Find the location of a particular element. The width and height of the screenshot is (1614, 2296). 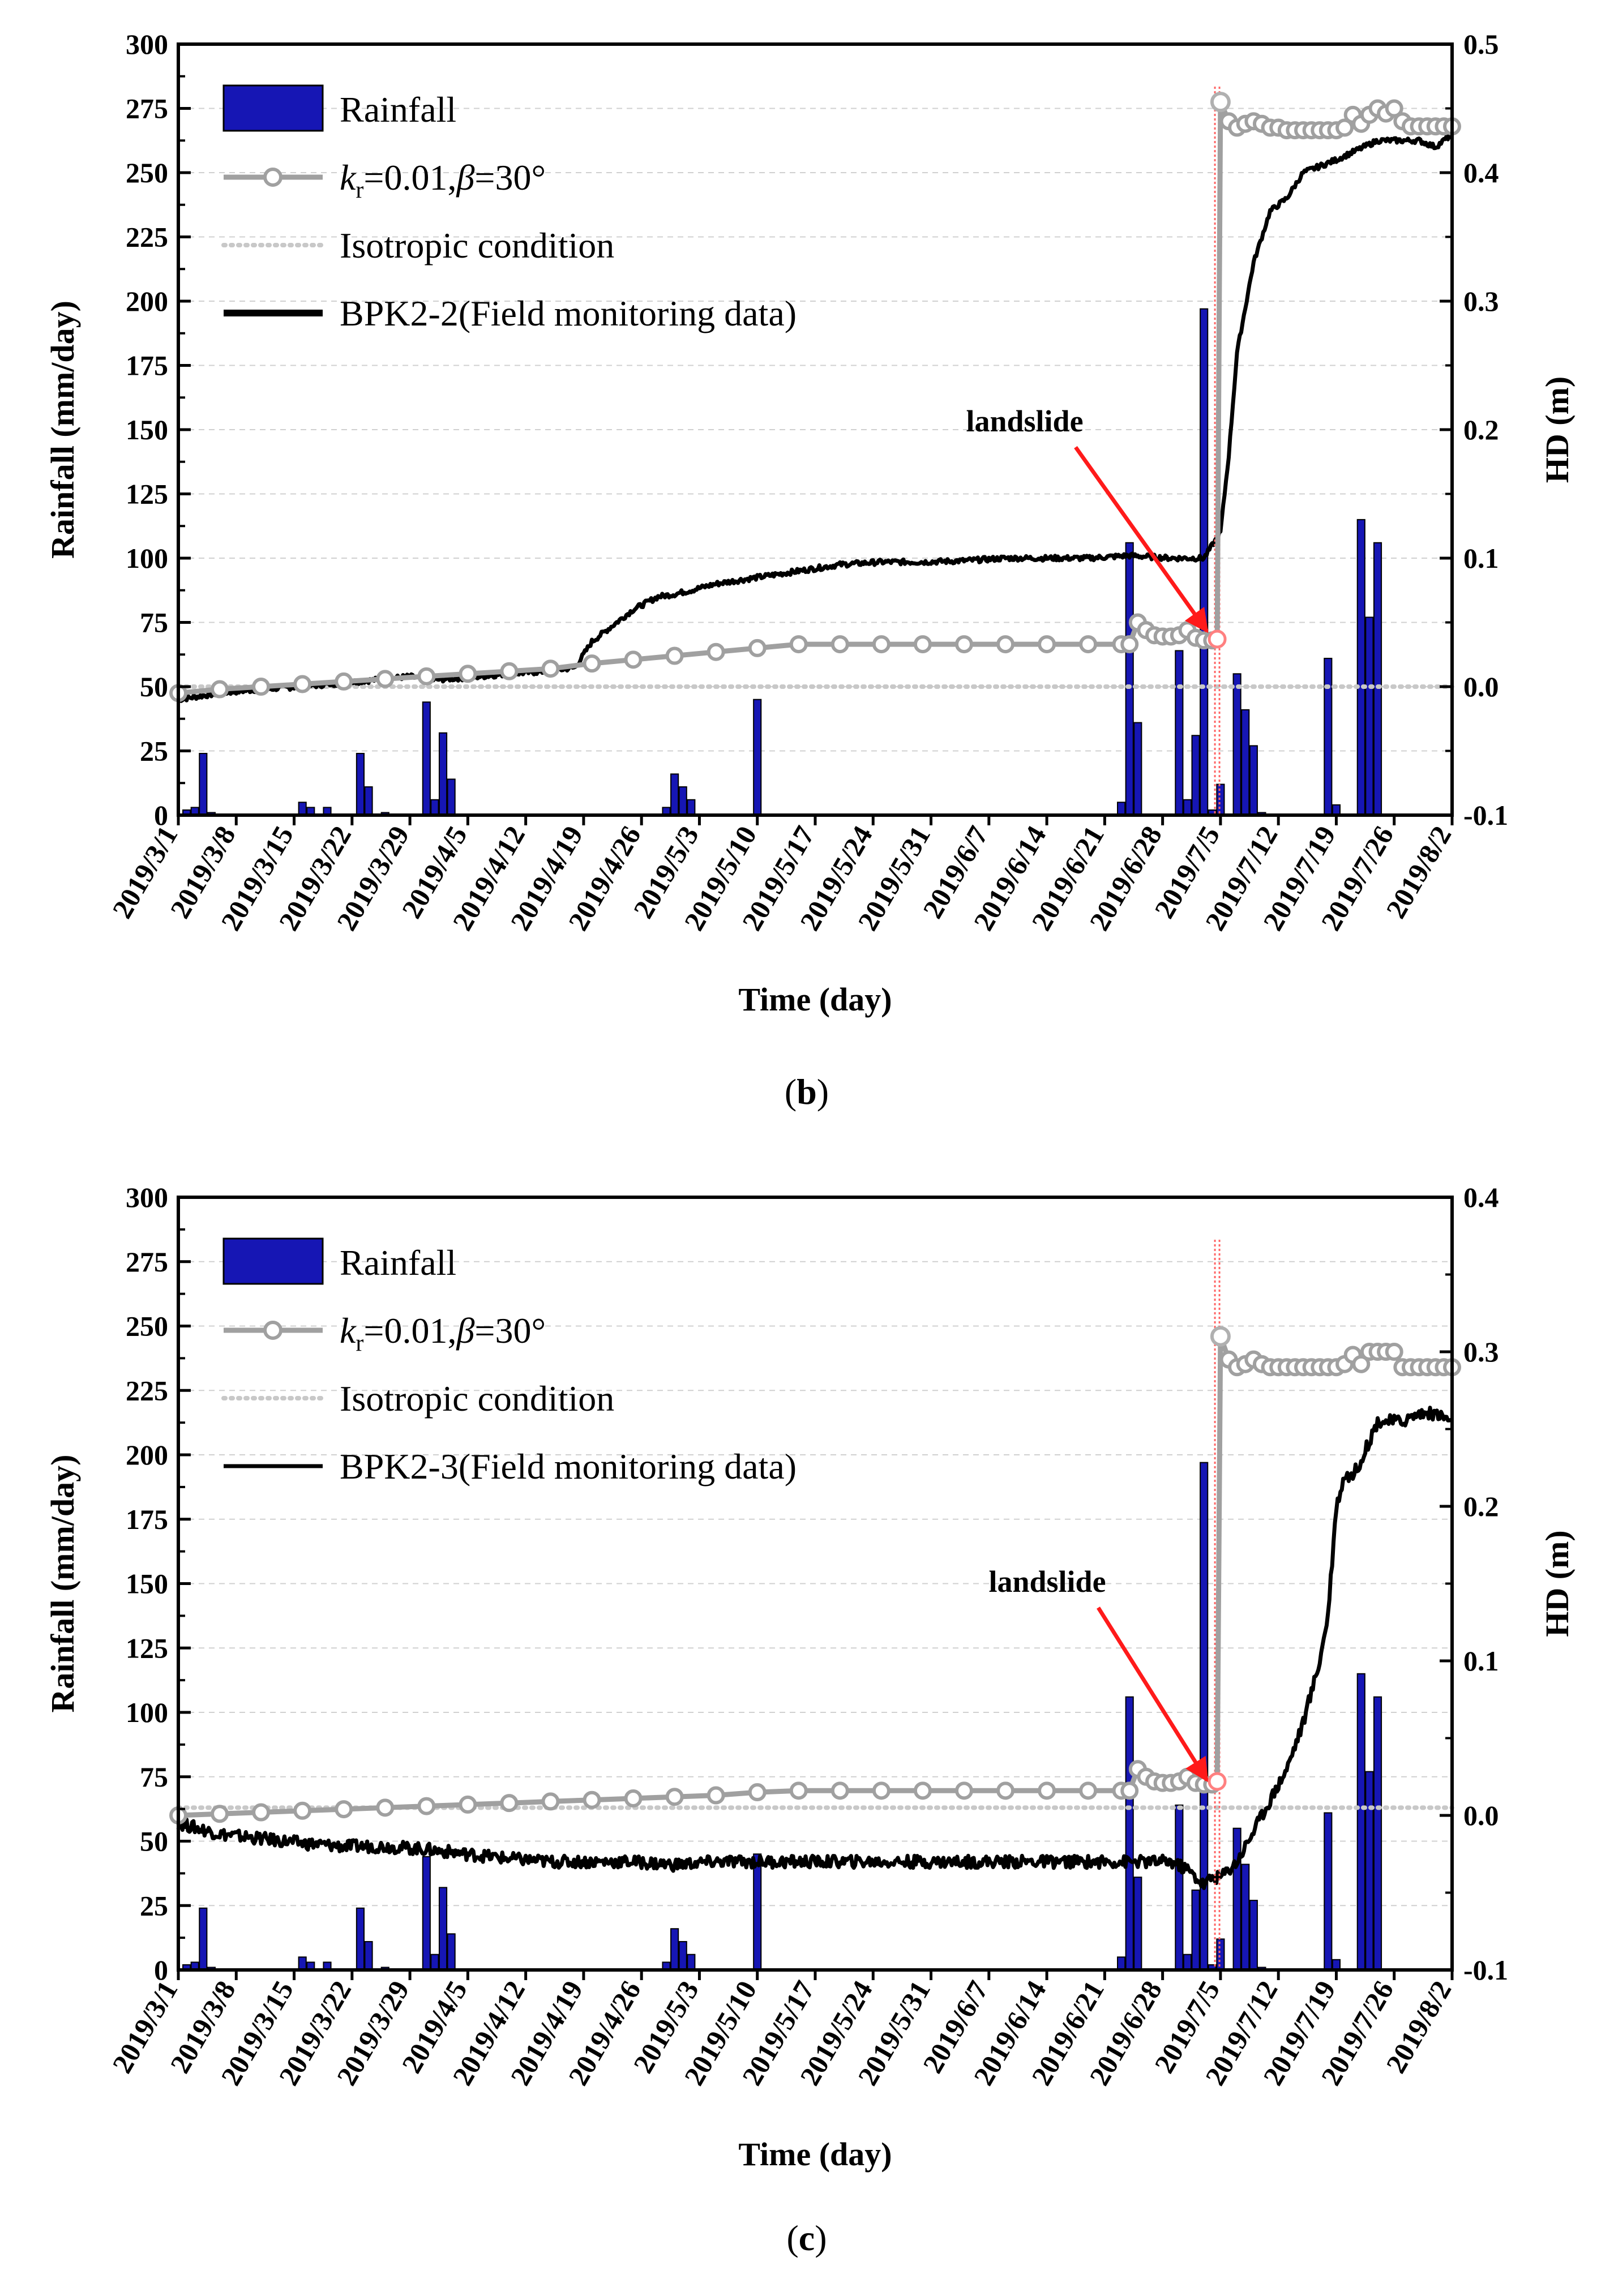

right-tick-label: -0.1 is located at coordinates (1485, 1970).